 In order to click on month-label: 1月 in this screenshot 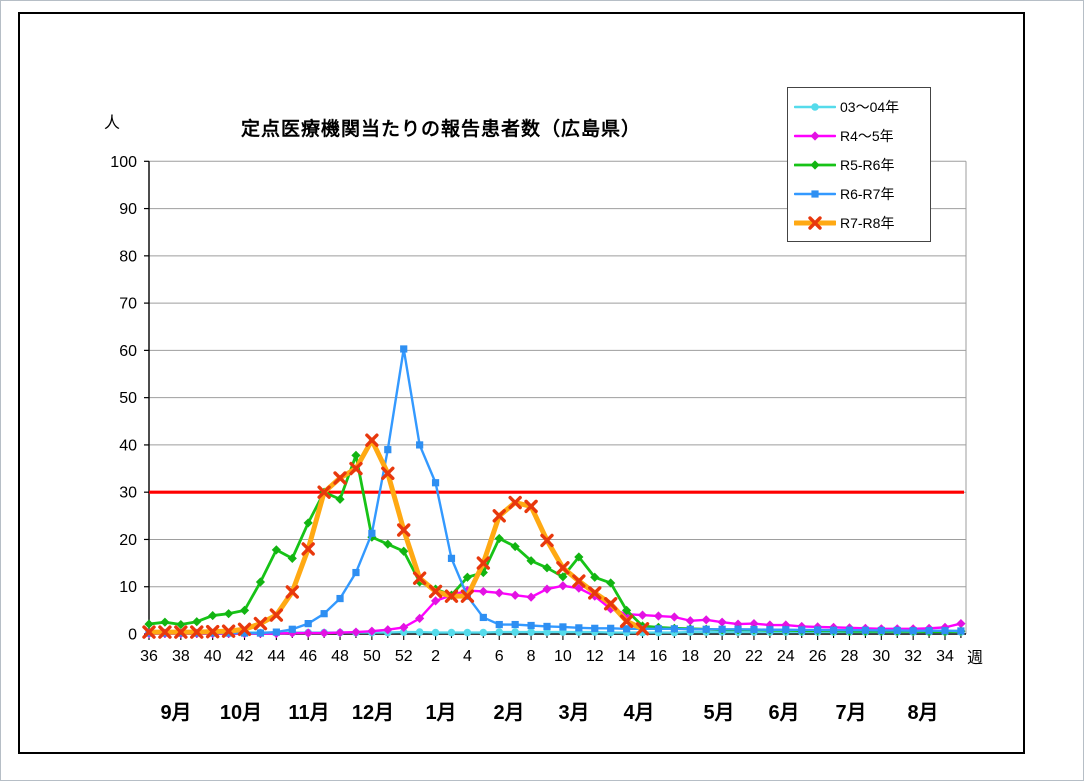, I will do `click(440, 713)`.